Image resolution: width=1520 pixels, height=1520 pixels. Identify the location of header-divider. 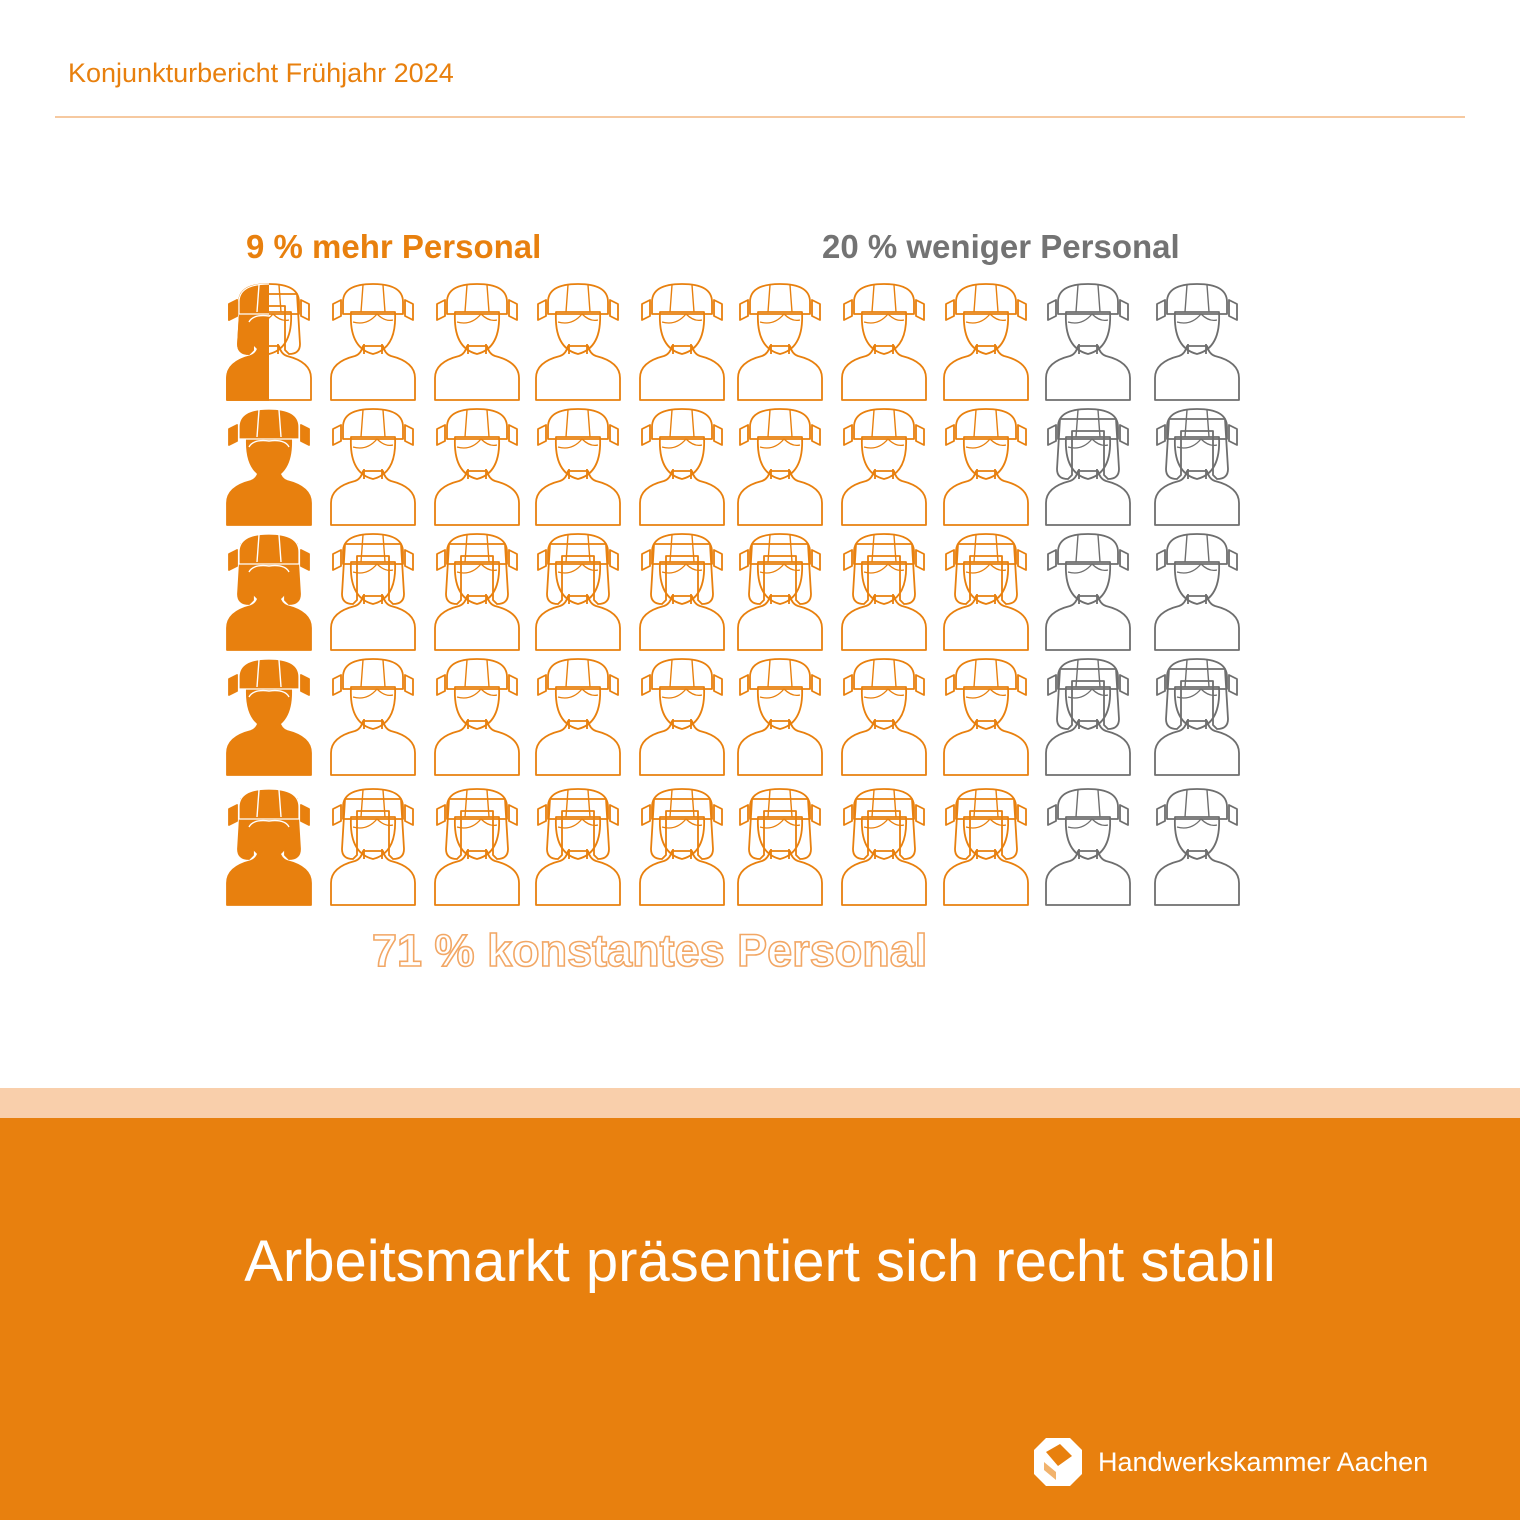
(760, 117).